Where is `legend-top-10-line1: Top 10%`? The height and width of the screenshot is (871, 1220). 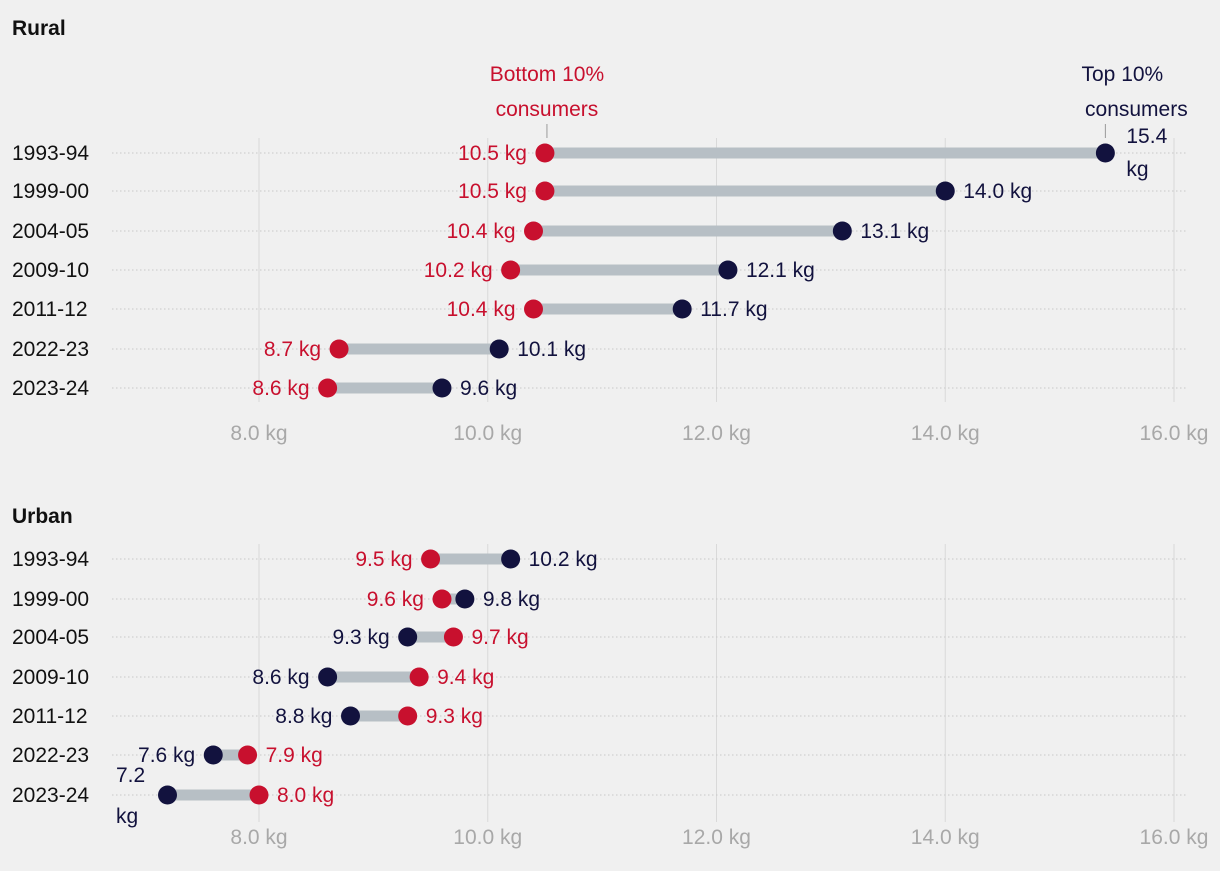 legend-top-10-line1: Top 10% is located at coordinates (1123, 74).